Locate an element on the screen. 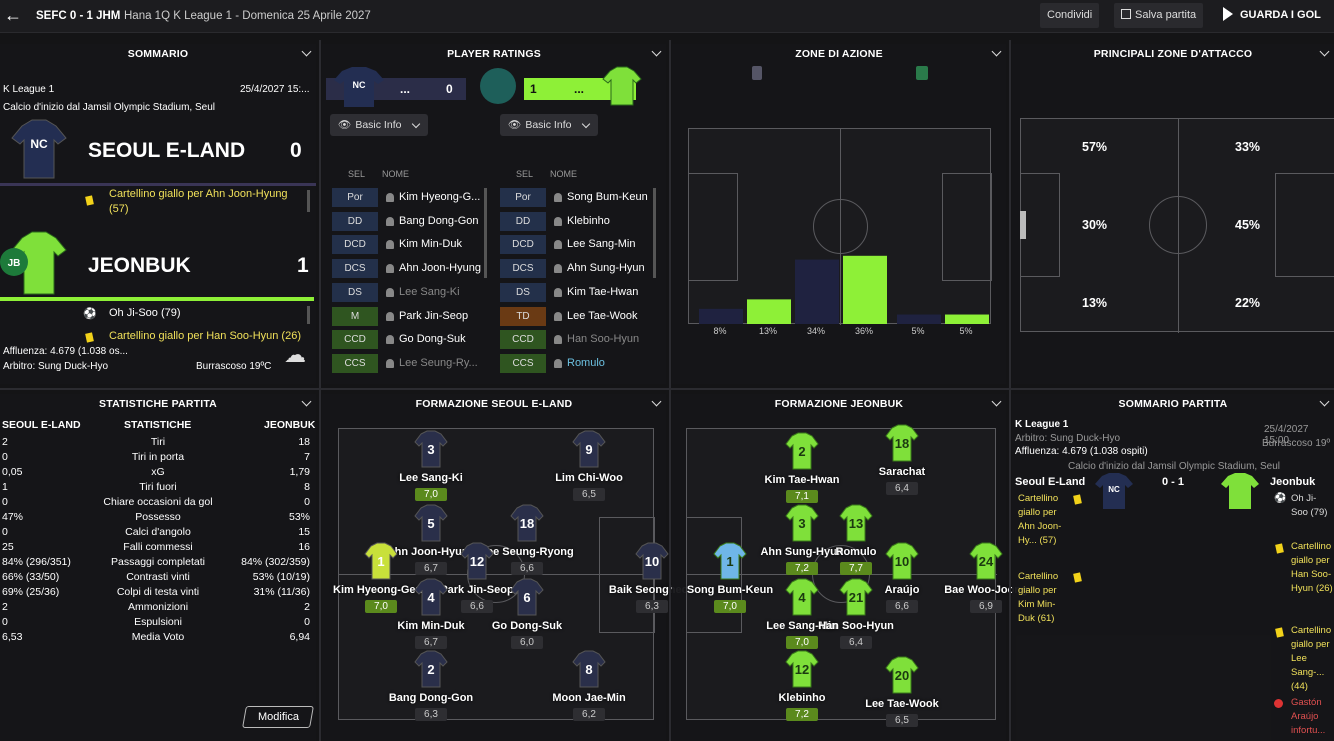 The height and width of the screenshot is (741, 1334). player-shirt-icon: 13 is located at coordinates (856, 523).